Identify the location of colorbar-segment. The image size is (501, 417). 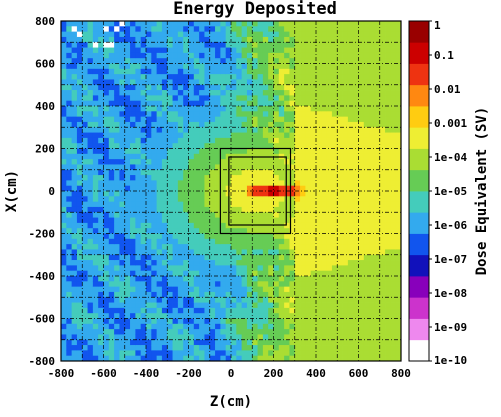
(419, 244).